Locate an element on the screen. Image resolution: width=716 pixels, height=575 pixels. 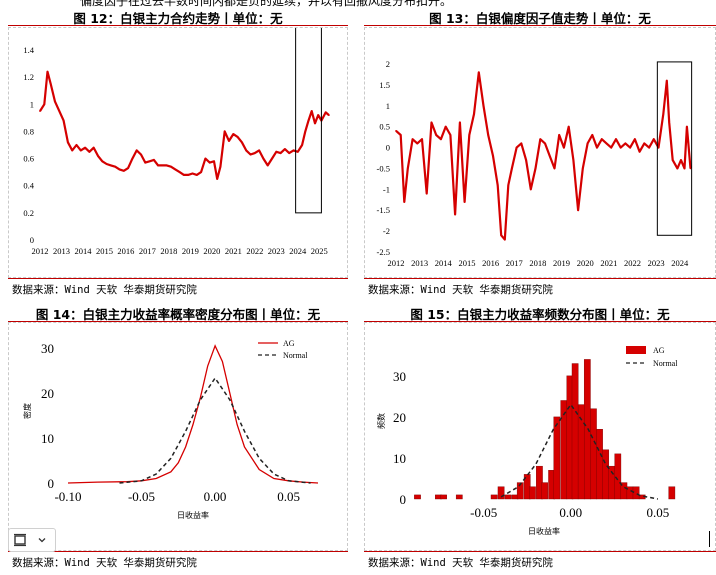
histogram-chart: 0 10 20 30 -0.05 0.00 0.05 日收益率 频数 AG Normal is located at coordinates (527, 441).